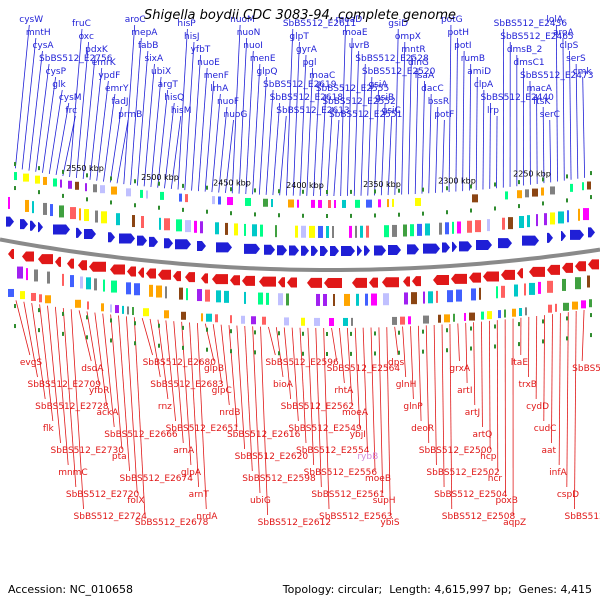 This screenshot has width=600, height=600. Describe the element at coordinates (300, 254) in the screenshot. I see `genome-backbone` at that location.